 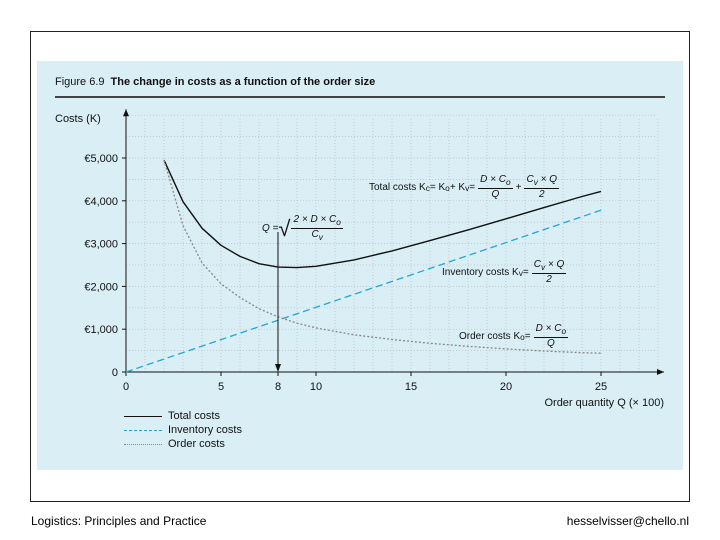 I want to click on total-frac2-num: C, so click(x=530, y=179).